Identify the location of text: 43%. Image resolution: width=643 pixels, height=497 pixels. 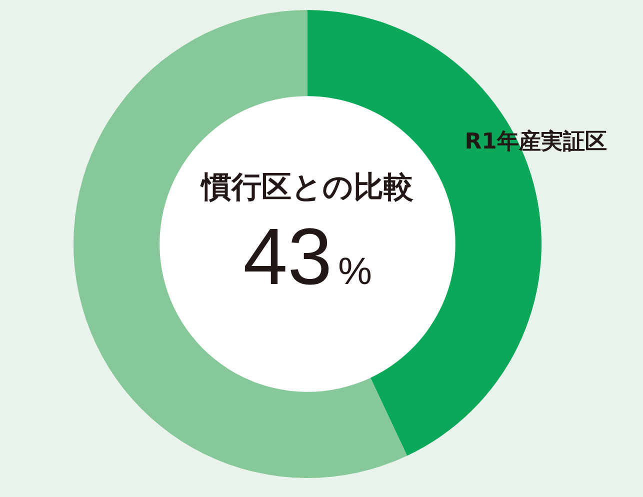
(307, 256).